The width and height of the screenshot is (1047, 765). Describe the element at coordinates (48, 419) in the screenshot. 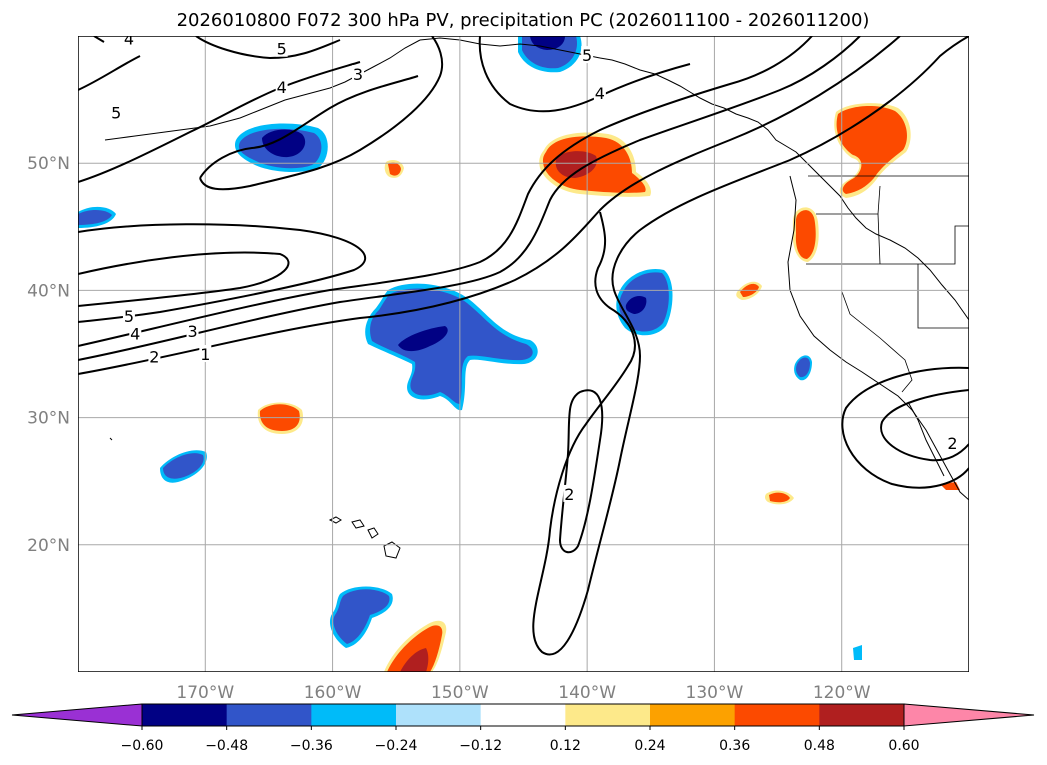

I see `lat-tick-label: 30°N` at that location.